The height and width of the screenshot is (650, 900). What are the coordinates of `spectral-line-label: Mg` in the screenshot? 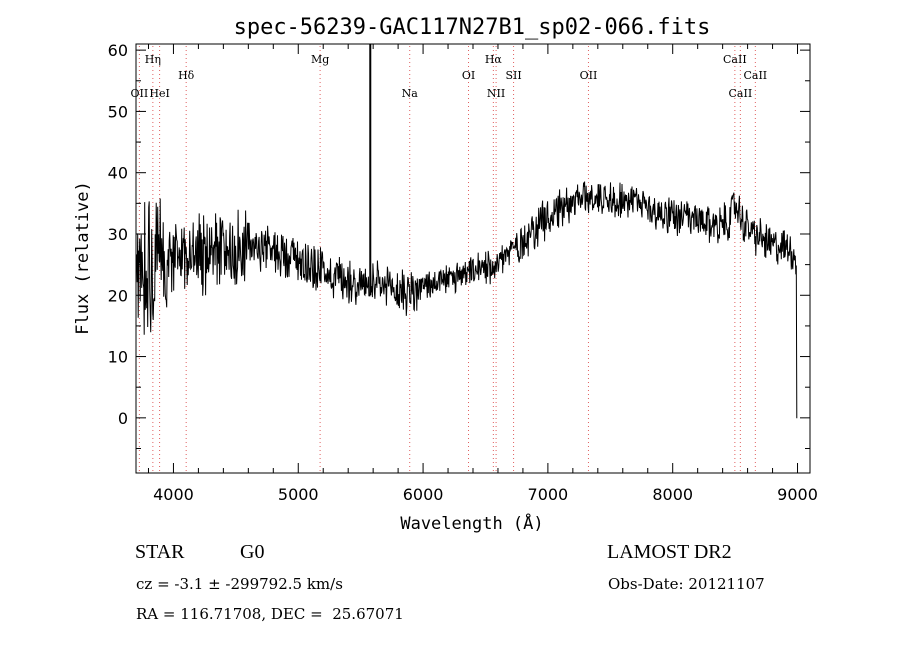 It's located at (320, 59).